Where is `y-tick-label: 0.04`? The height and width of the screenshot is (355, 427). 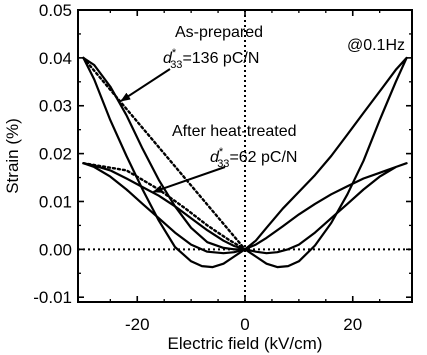 y-tick-label: 0.04 is located at coordinates (55, 58).